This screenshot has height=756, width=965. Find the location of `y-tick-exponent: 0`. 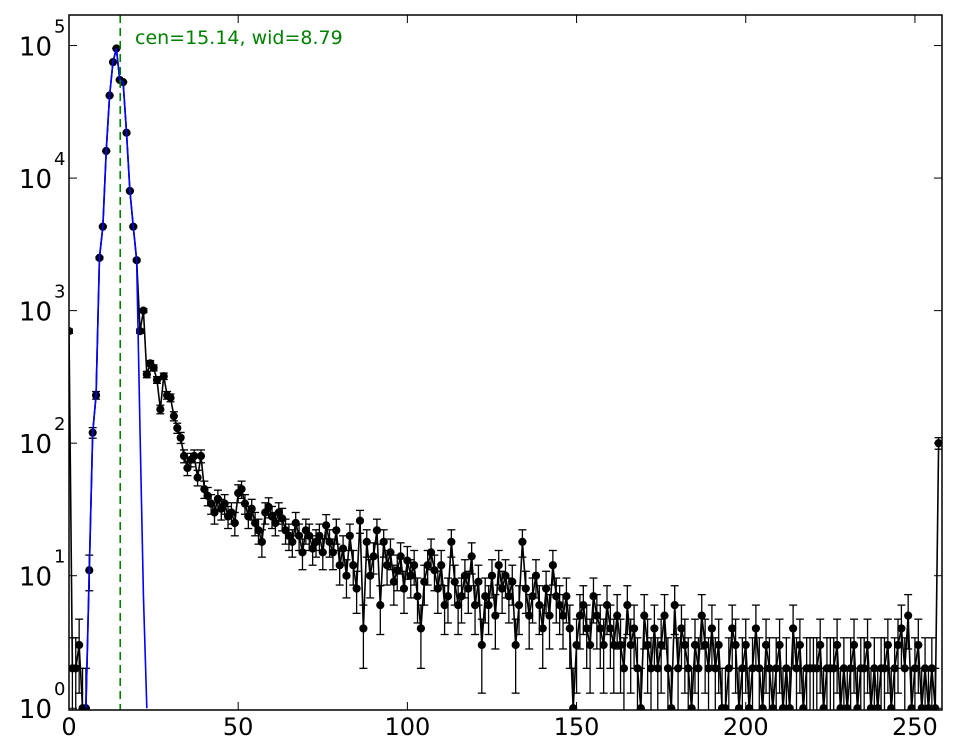

y-tick-exponent: 0 is located at coordinates (59, 689).